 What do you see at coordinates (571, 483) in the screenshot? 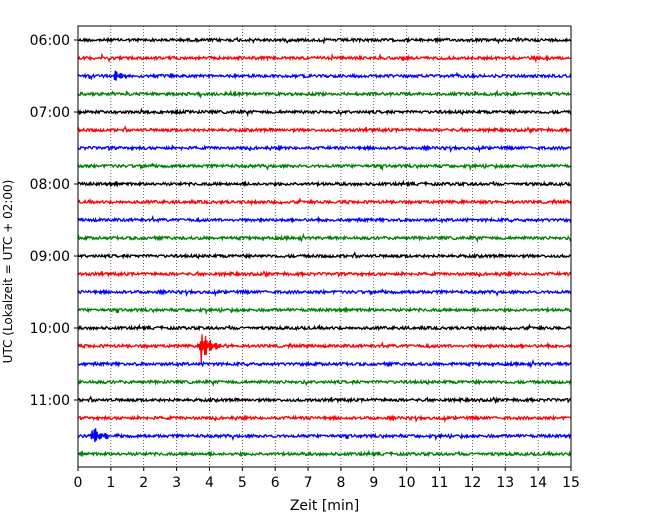
I see `x-tick-label: 15` at bounding box center [571, 483].